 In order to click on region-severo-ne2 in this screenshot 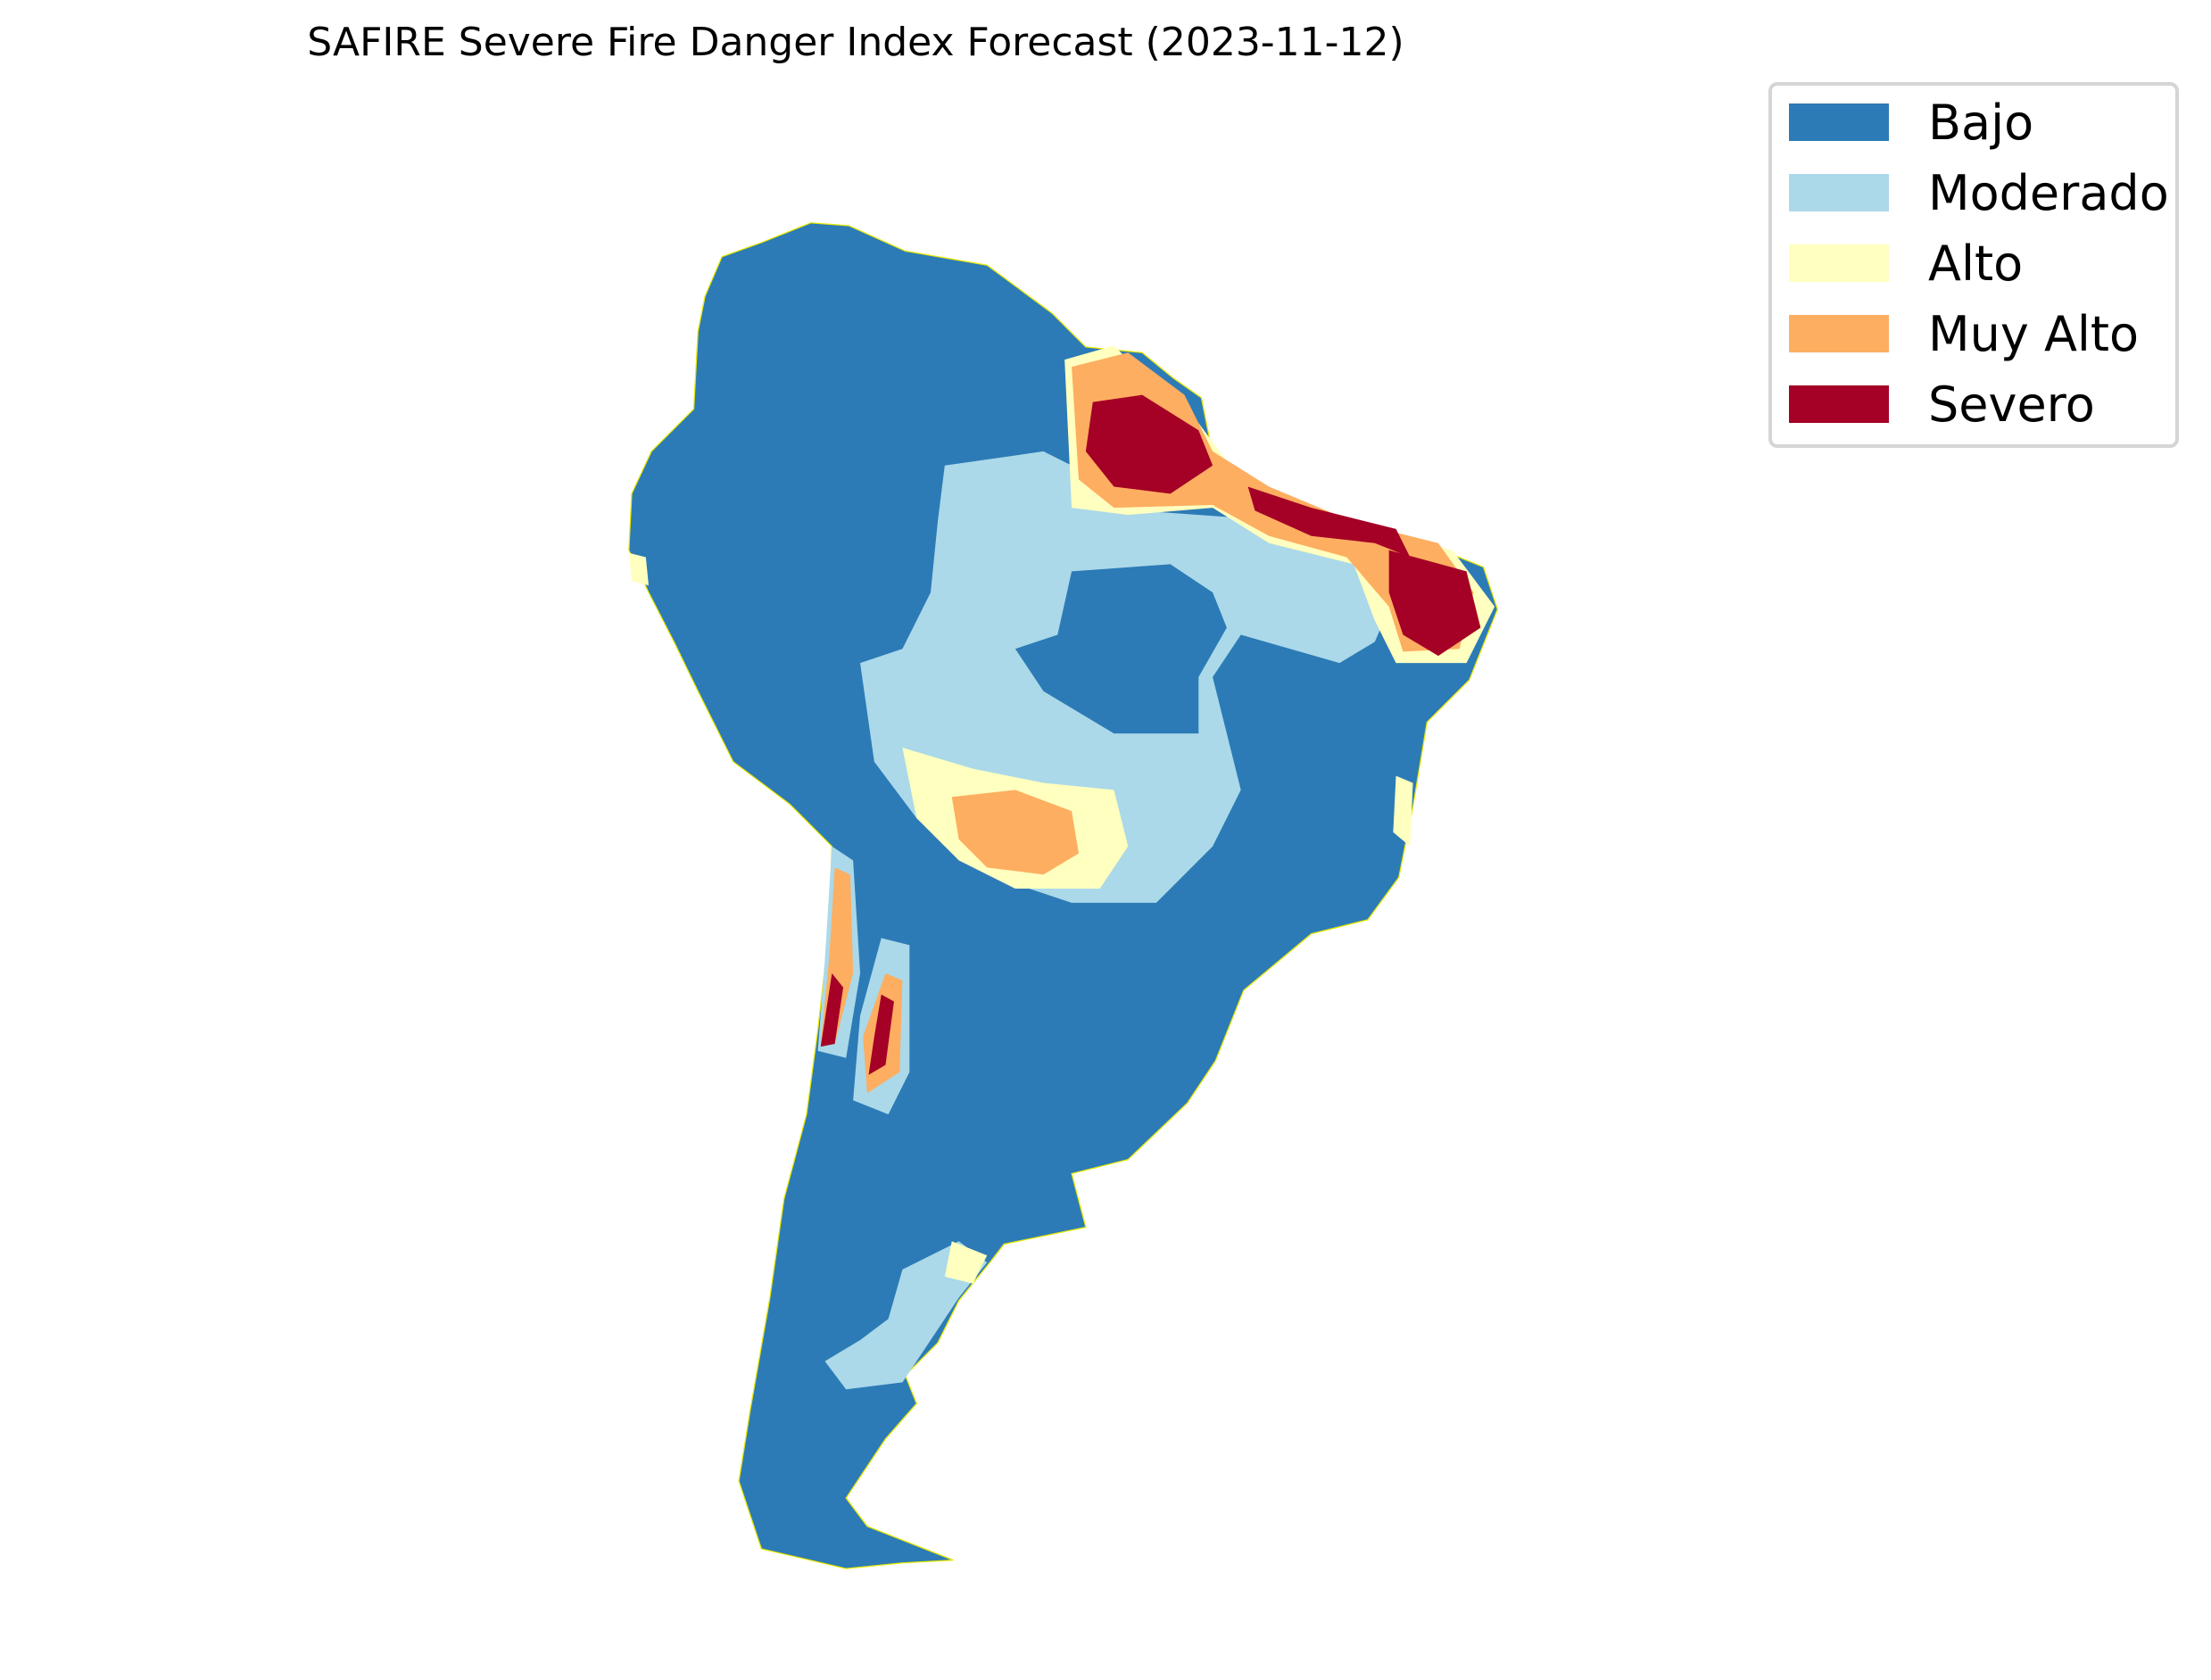, I will do `click(1329, 522)`.